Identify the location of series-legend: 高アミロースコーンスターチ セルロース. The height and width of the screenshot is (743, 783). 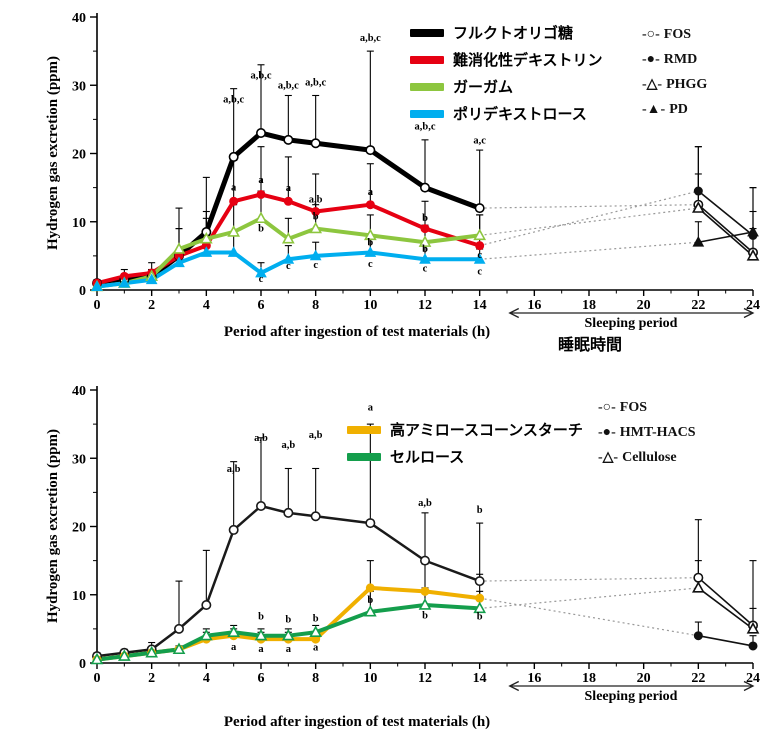
(465, 446).